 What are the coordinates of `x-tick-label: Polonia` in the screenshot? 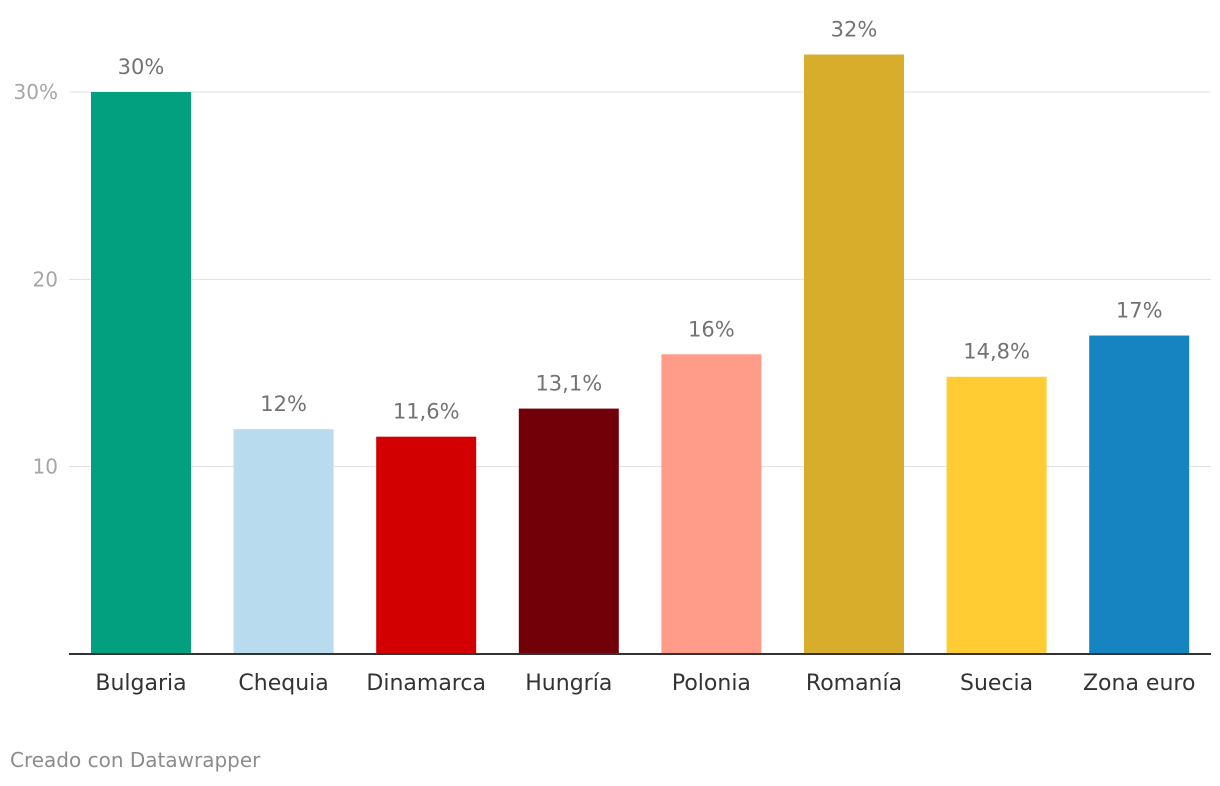 It's located at (711, 683).